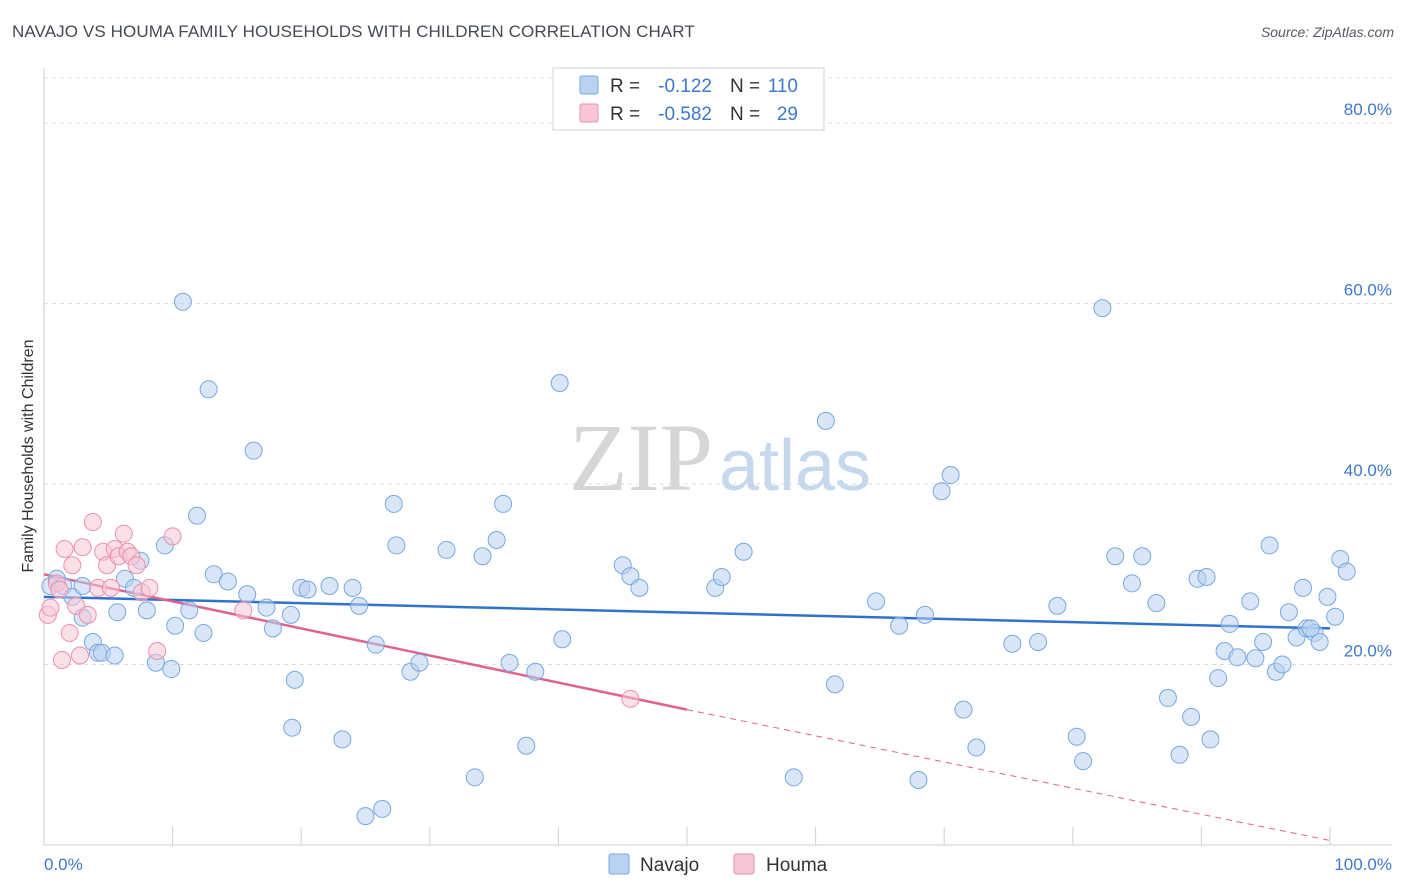 The image size is (1406, 892). I want to click on series-legend: Navajo Houma, so click(718, 864).